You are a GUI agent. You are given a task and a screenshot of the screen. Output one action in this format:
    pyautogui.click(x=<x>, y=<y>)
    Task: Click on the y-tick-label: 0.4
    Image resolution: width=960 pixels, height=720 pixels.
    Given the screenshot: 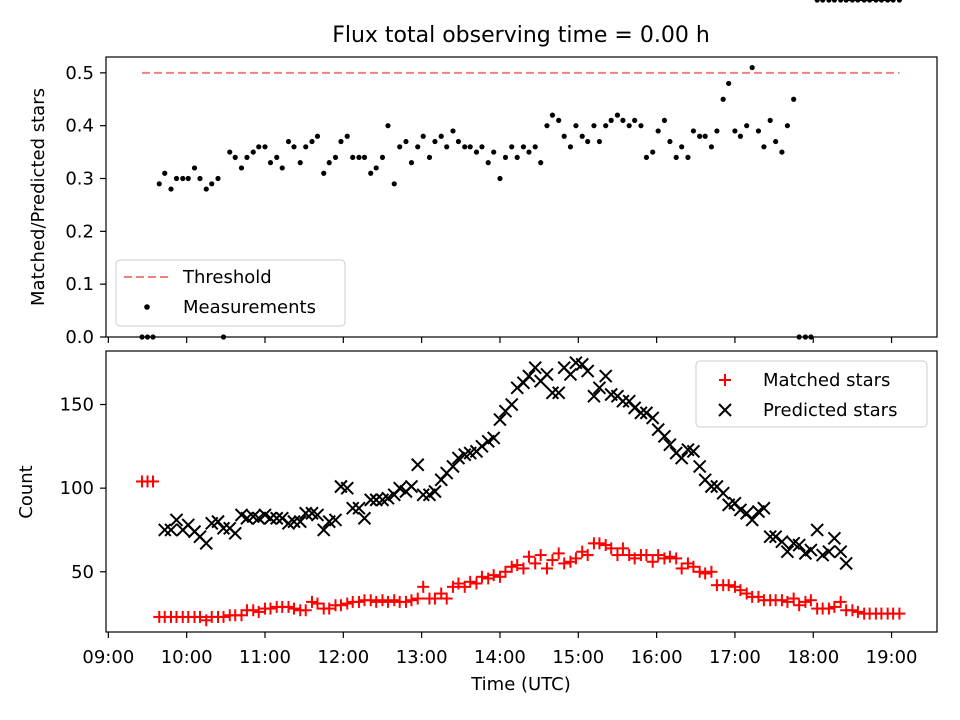 What is the action you would take?
    pyautogui.click(x=79, y=126)
    